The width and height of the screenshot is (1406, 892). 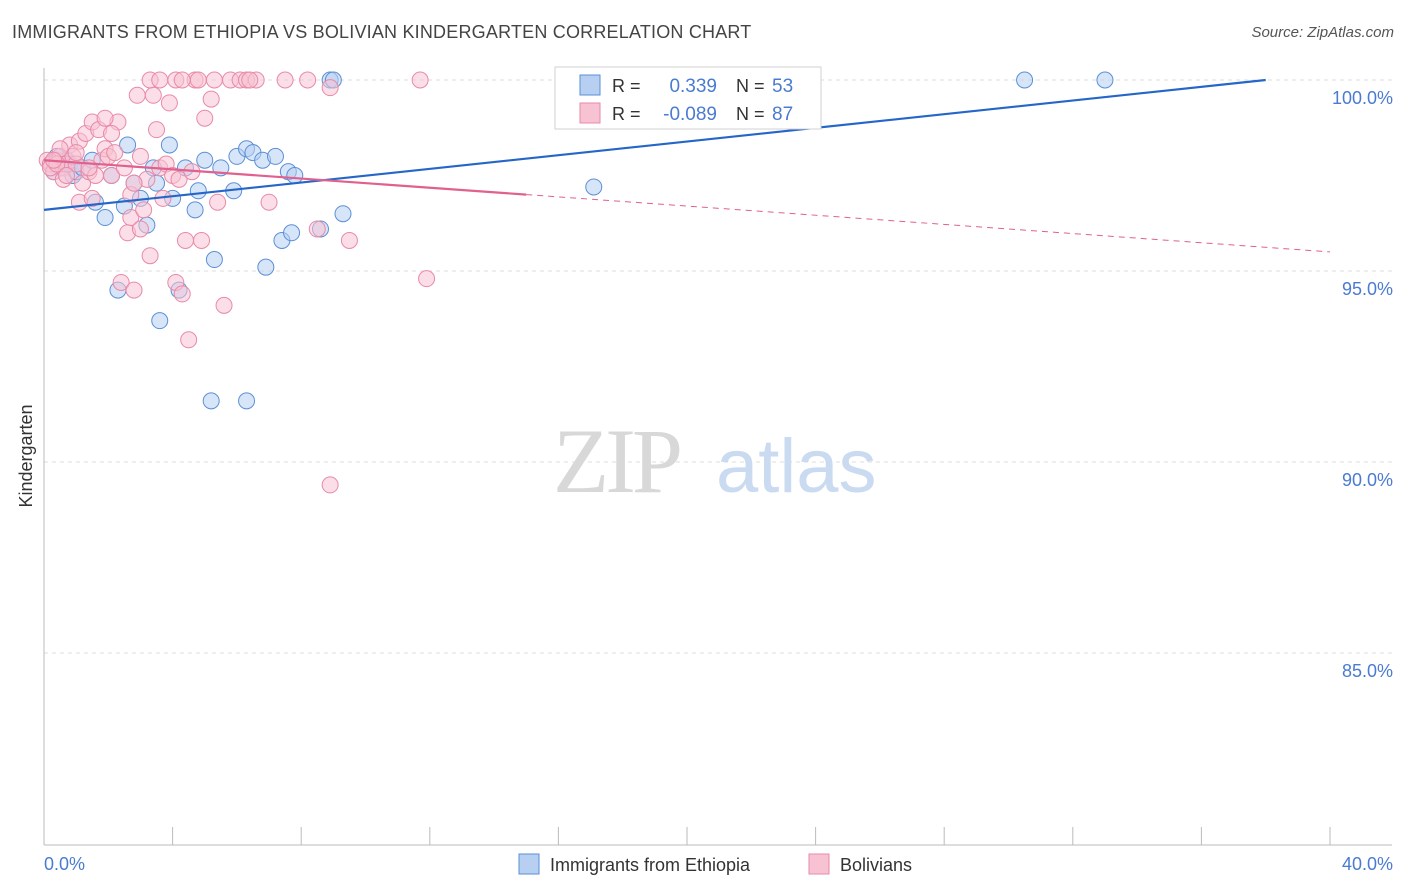 I want to click on y-tick-label: 95.0%, so click(x=1367, y=289).